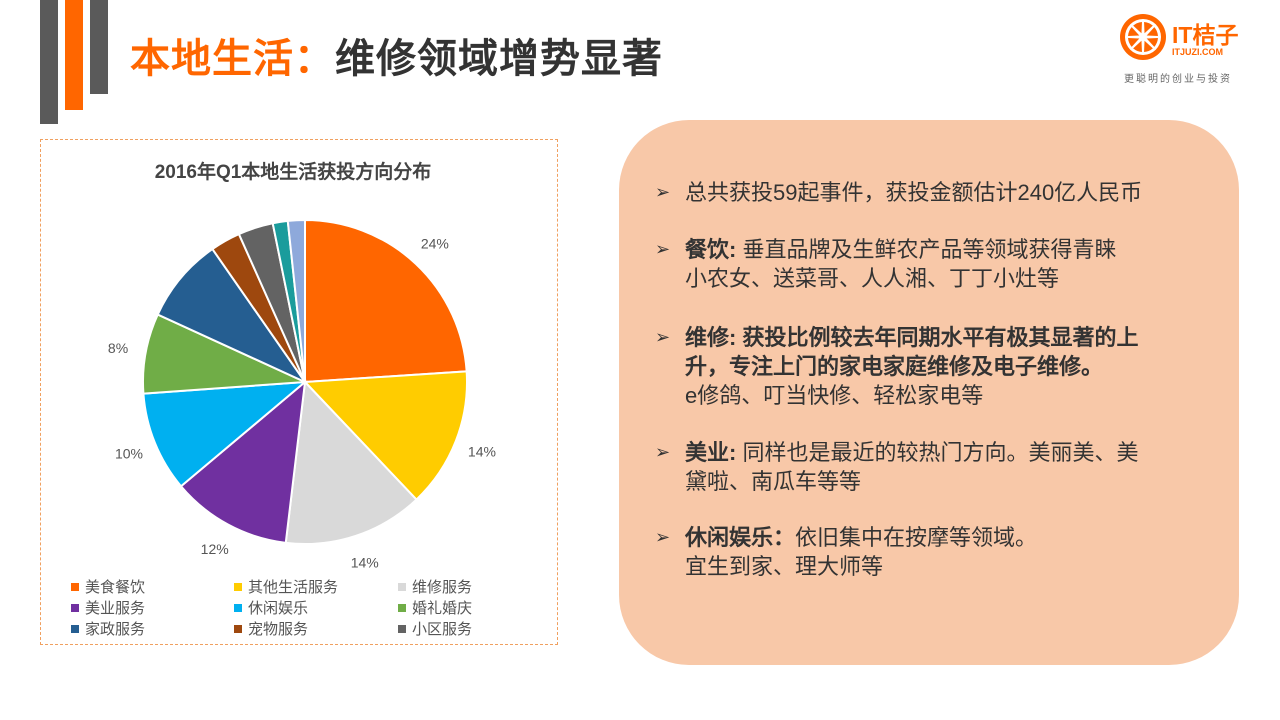  Describe the element at coordinates (912, 337) in the screenshot. I see `bullet-line: 维修: 获投比例较去年同期水平有极其显著的上` at that location.